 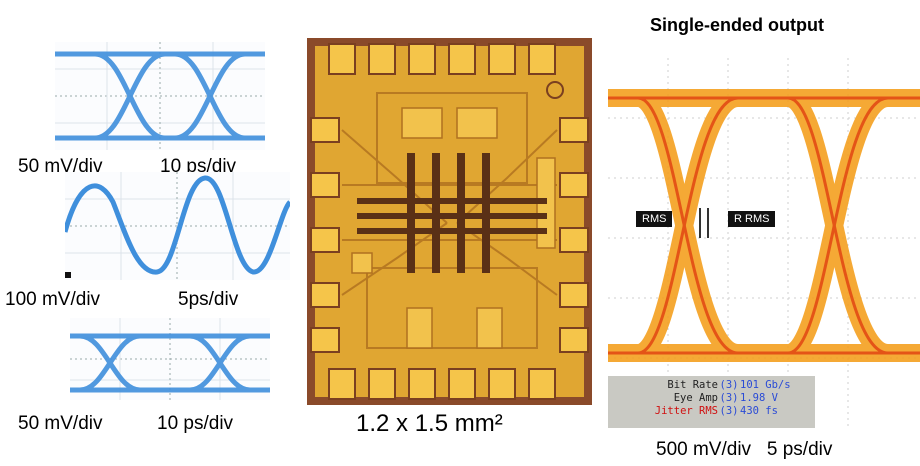 I want to click on scope-eye-top, so click(x=160, y=96).